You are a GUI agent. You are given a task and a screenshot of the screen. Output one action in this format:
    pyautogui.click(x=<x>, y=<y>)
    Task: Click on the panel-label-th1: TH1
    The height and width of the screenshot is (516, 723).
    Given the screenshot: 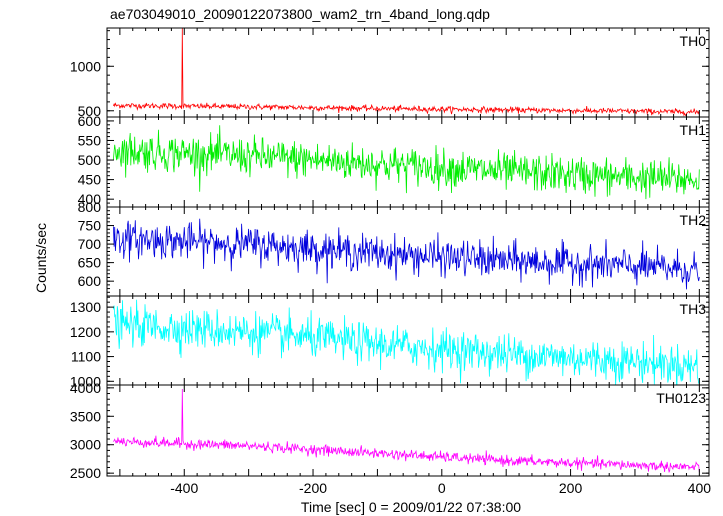 What is the action you would take?
    pyautogui.click(x=693, y=130)
    